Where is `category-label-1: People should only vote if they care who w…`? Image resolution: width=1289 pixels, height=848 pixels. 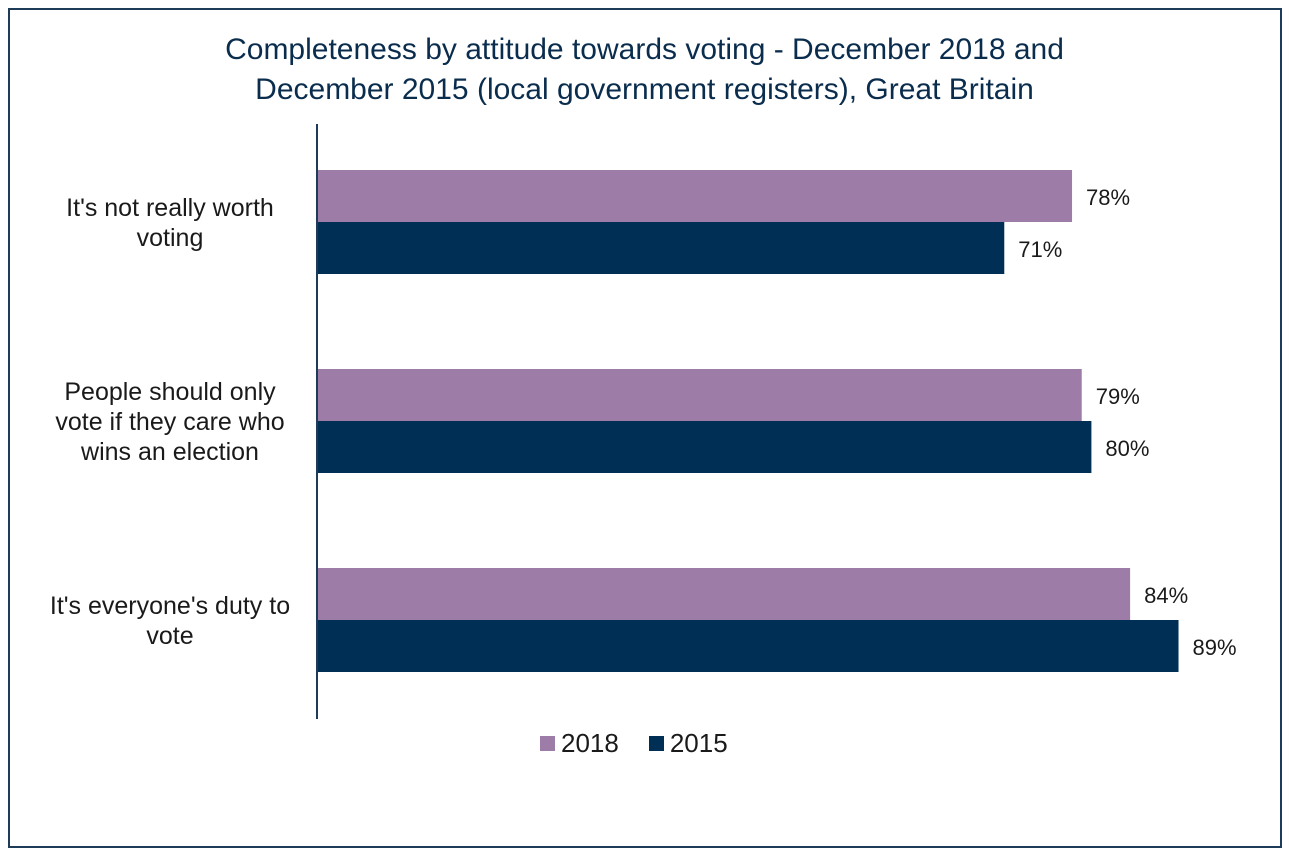
category-label-1: People should only vote if they care who w… is located at coordinates (169, 422).